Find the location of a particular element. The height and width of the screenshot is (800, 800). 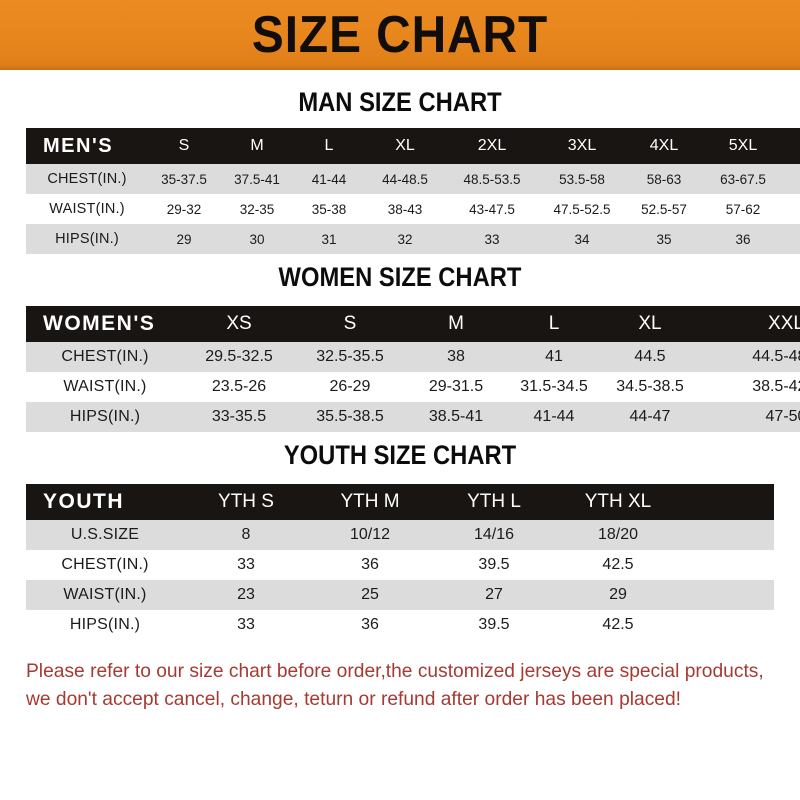

measurement-cell: 35-38 is located at coordinates (329, 209).